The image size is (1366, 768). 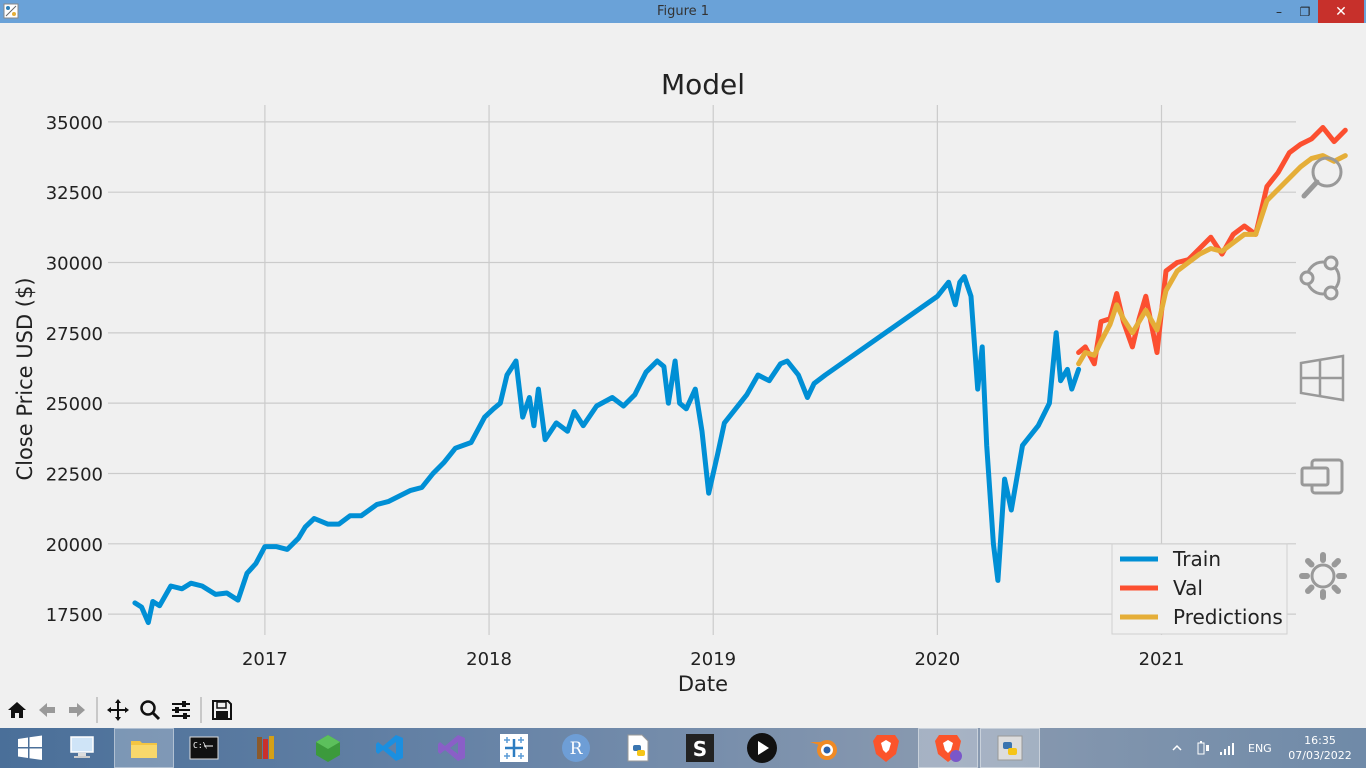 What do you see at coordinates (74, 404) in the screenshot?
I see `y-tick-label: 25000` at bounding box center [74, 404].